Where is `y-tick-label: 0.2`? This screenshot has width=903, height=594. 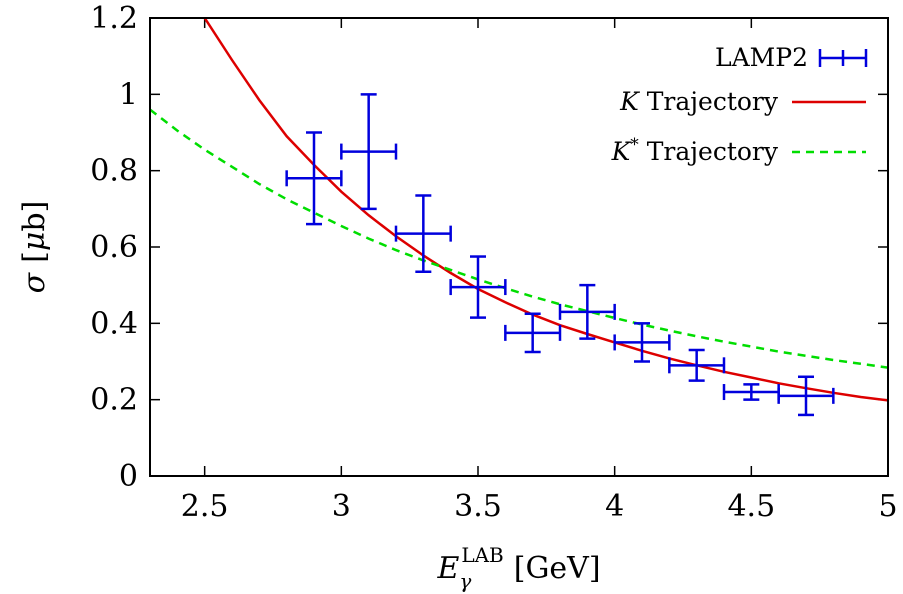
y-tick-label: 0.2 is located at coordinates (114, 400).